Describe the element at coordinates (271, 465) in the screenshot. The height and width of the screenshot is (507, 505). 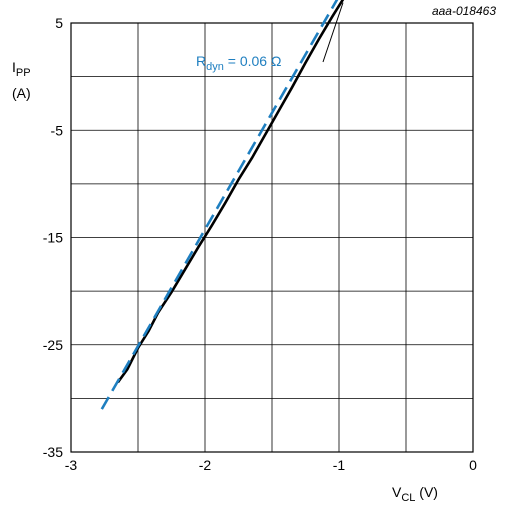
I see `x-tick-labels: -3 -2 -1 0` at that location.